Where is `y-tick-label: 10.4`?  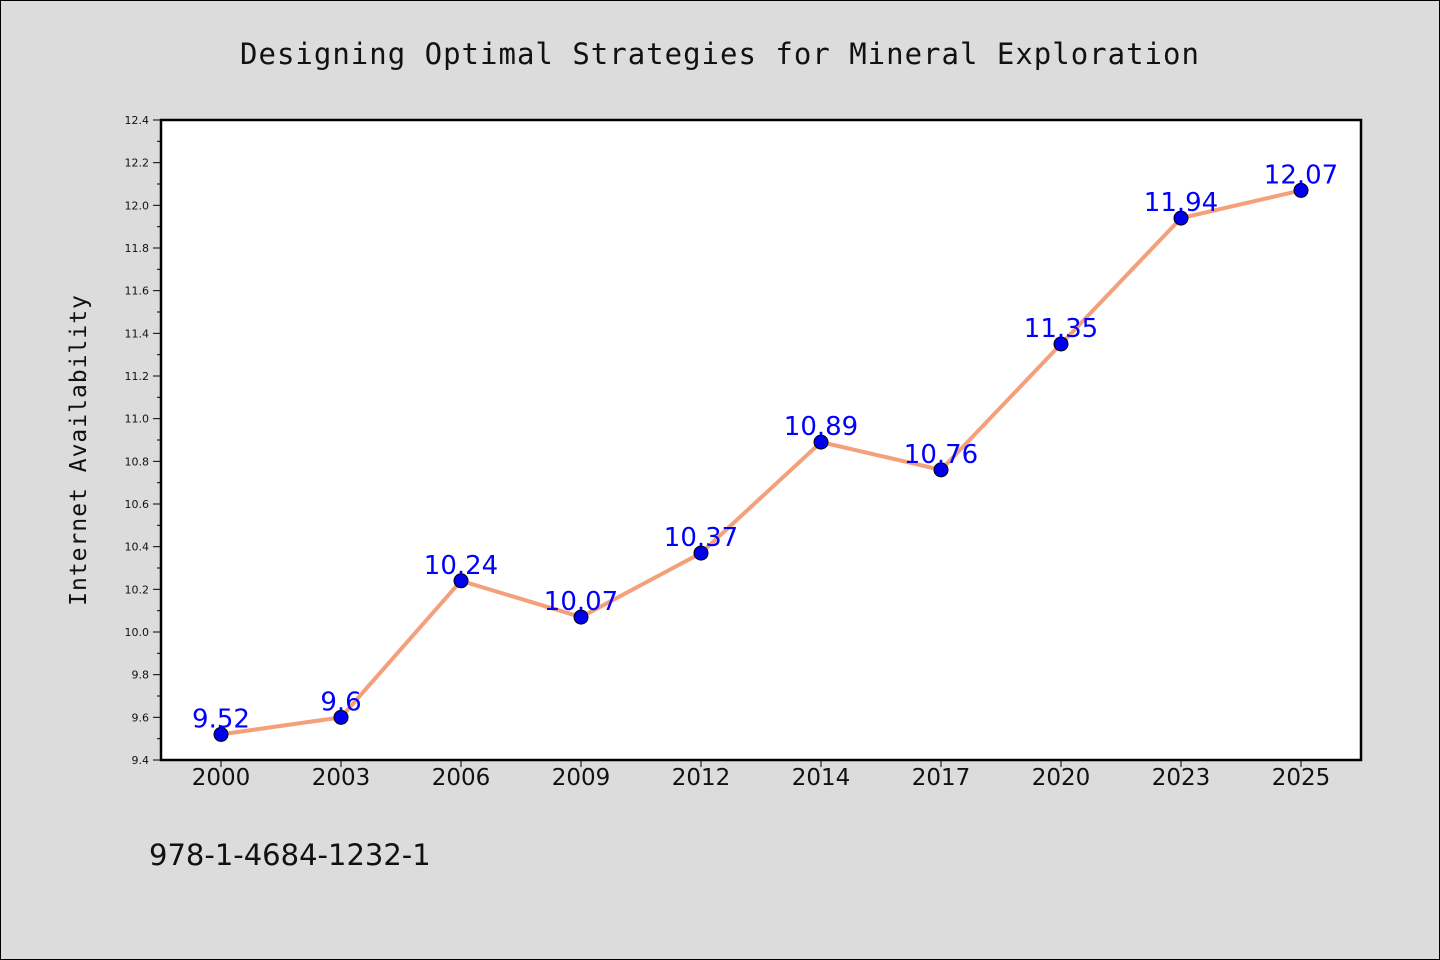
y-tick-label: 10.4 is located at coordinates (137, 547).